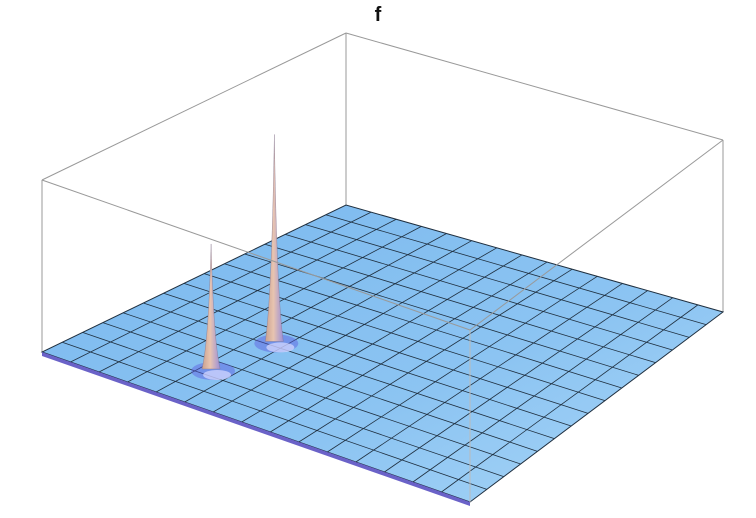 The width and height of the screenshot is (756, 518). What do you see at coordinates (378, 15) in the screenshot?
I see `chart-title: f` at bounding box center [378, 15].